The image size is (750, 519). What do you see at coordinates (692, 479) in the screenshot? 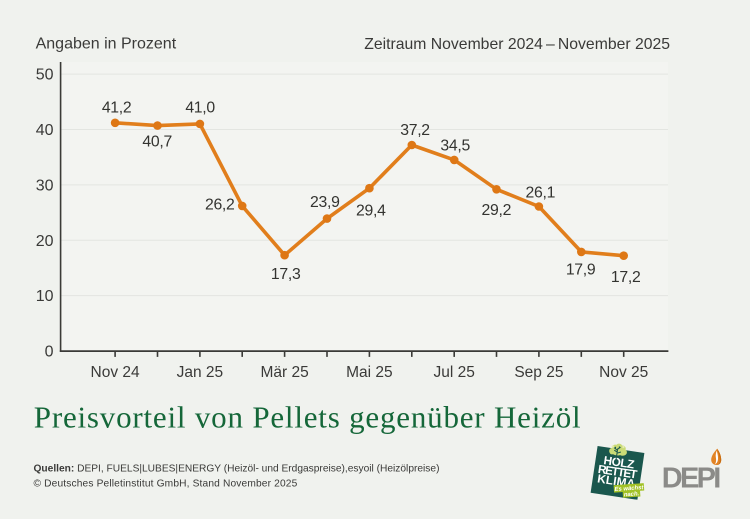
I see `svg-text: DEPI` at bounding box center [692, 479].